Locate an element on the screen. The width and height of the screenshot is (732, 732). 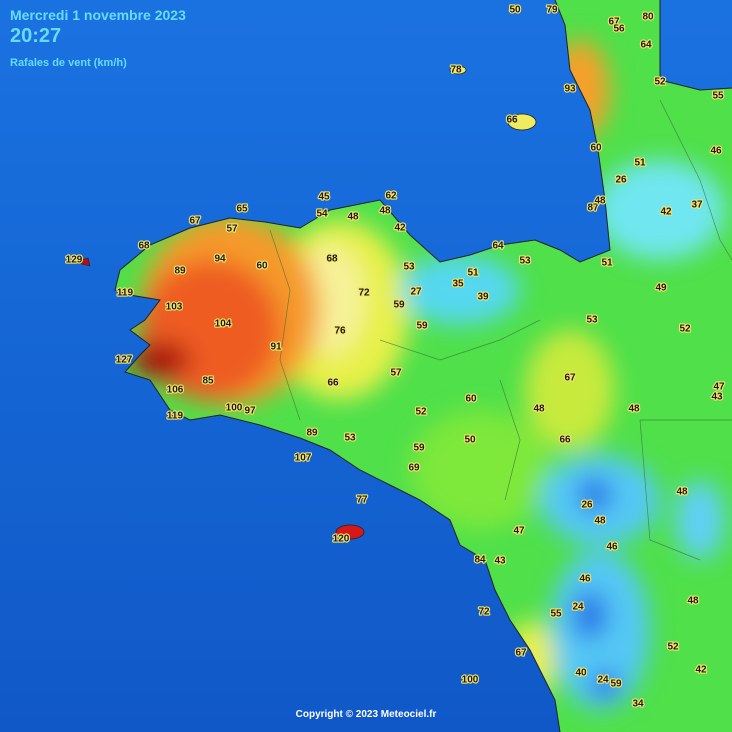
station-value: 62 is located at coordinates (391, 196).